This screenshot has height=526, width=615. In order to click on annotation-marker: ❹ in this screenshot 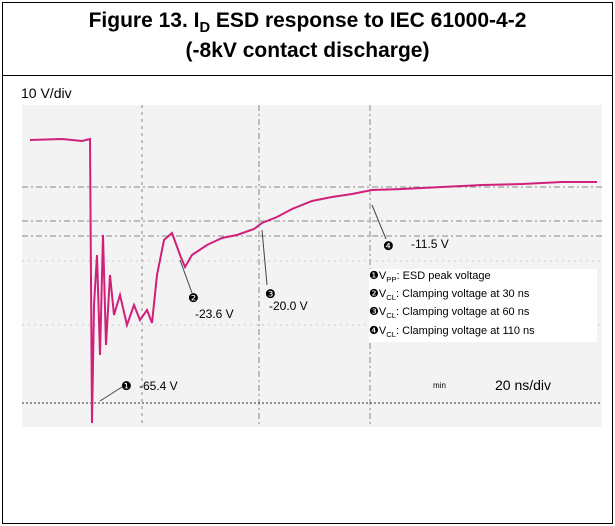, I will do `click(388, 246)`.